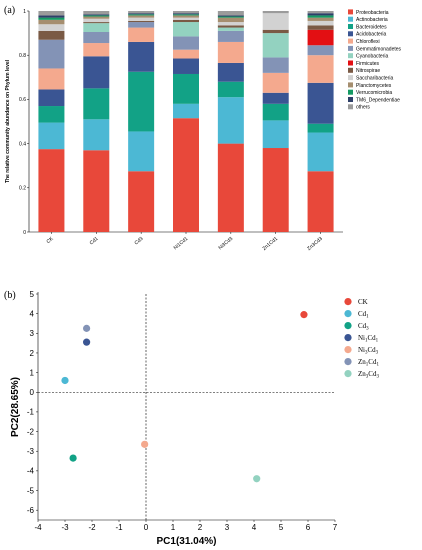  Describe the element at coordinates (65, 527) in the screenshot. I see `x-tick-label: -3` at that location.